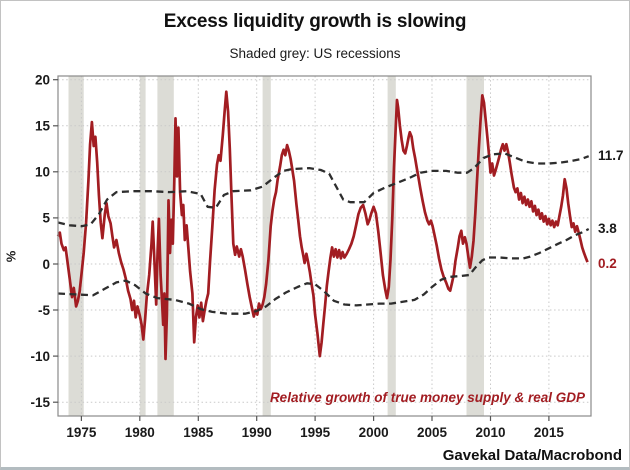 The width and height of the screenshot is (630, 470). What do you see at coordinates (257, 432) in the screenshot?
I see `x-tick-label: 1990` at bounding box center [257, 432].